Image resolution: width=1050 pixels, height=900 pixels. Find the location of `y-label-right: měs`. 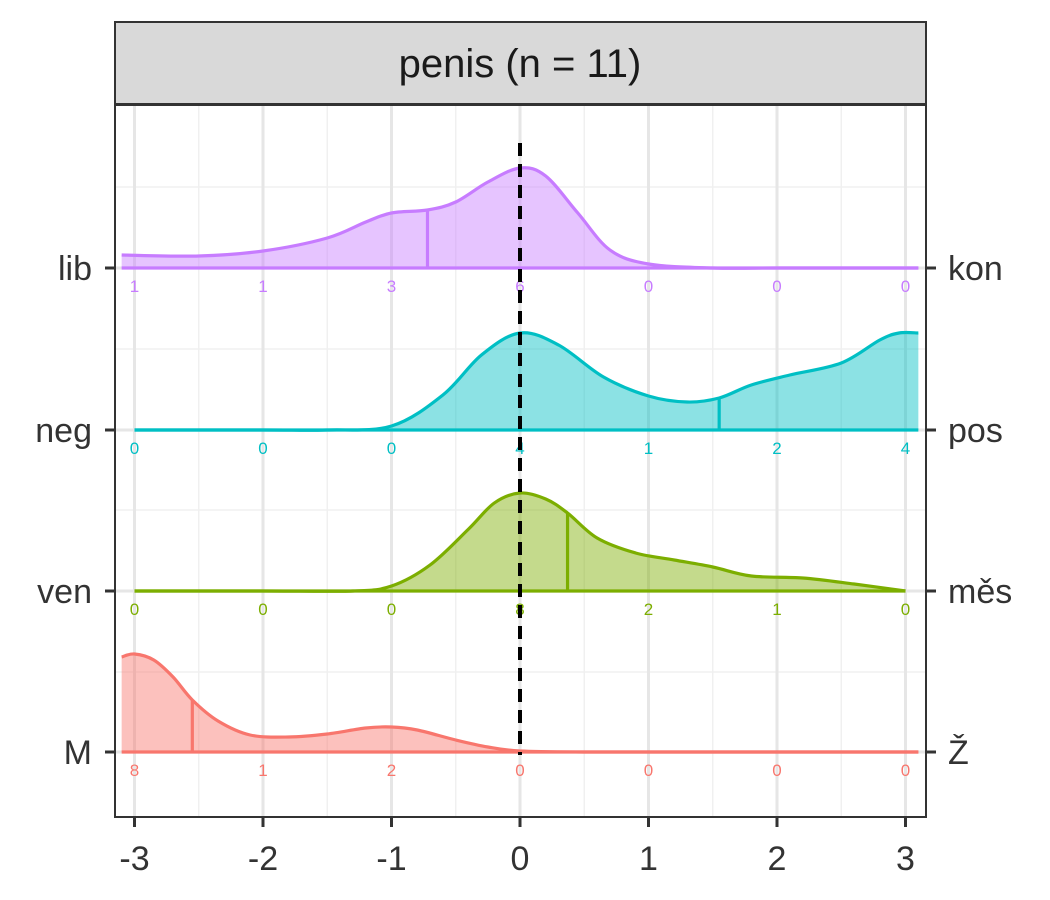

y-label-right: měs is located at coordinates (980, 592).